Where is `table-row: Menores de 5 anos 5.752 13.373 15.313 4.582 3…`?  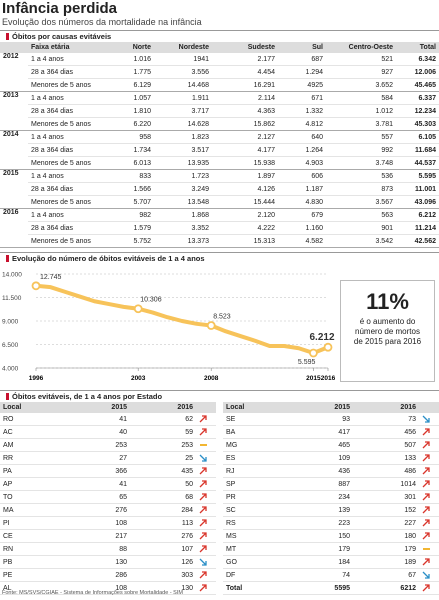
table-row: Menores de 5 anos 5.752 13.373 15.313 4.582 3… is located at coordinates (219, 241).